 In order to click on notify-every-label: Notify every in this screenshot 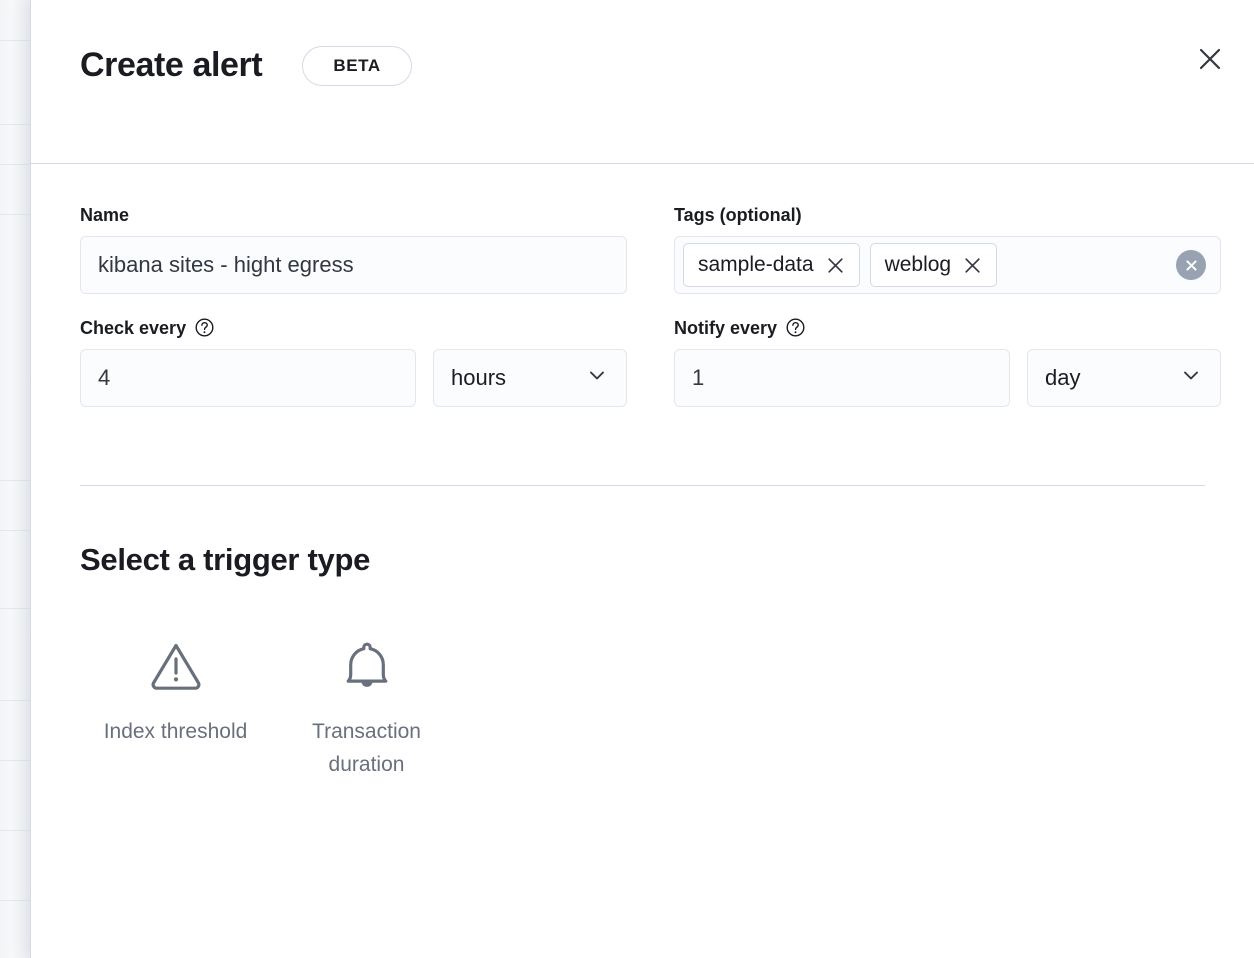, I will do `click(947, 327)`.